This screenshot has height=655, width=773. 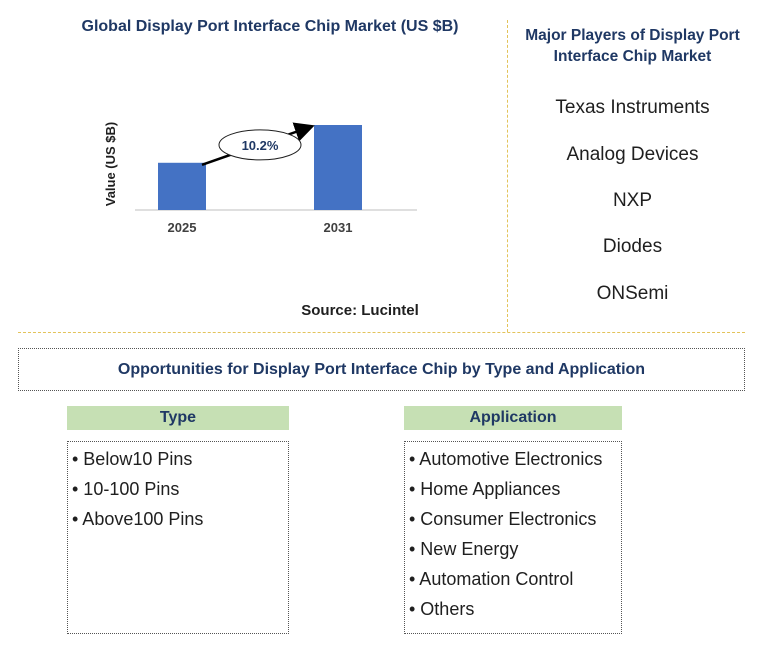 What do you see at coordinates (110, 164) in the screenshot?
I see `y-axis-label: Value (US $B)` at bounding box center [110, 164].